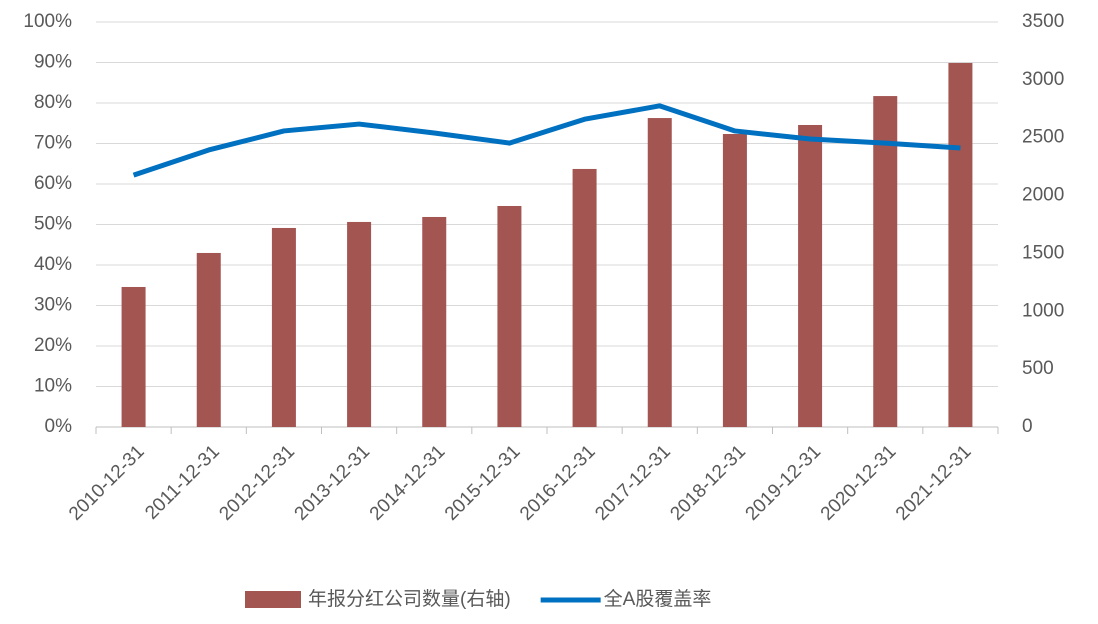 The height and width of the screenshot is (624, 1098). What do you see at coordinates (1043, 21) in the screenshot?
I see `y2-tick-label: 3500` at bounding box center [1043, 21].